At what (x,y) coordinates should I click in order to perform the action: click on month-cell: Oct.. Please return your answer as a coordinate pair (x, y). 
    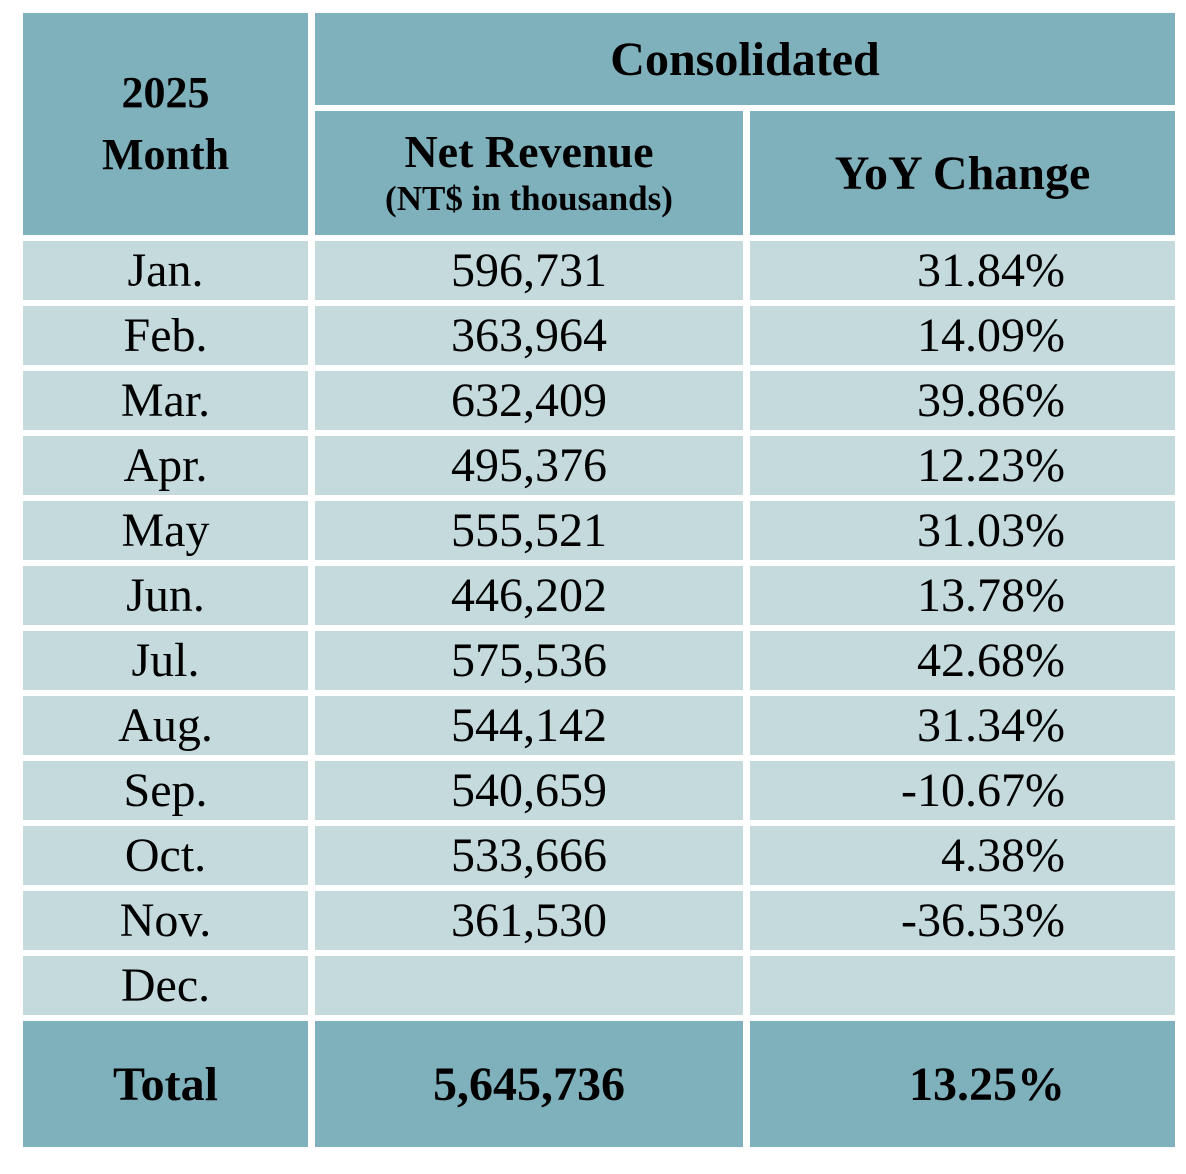
    Looking at the image, I should click on (165, 855).